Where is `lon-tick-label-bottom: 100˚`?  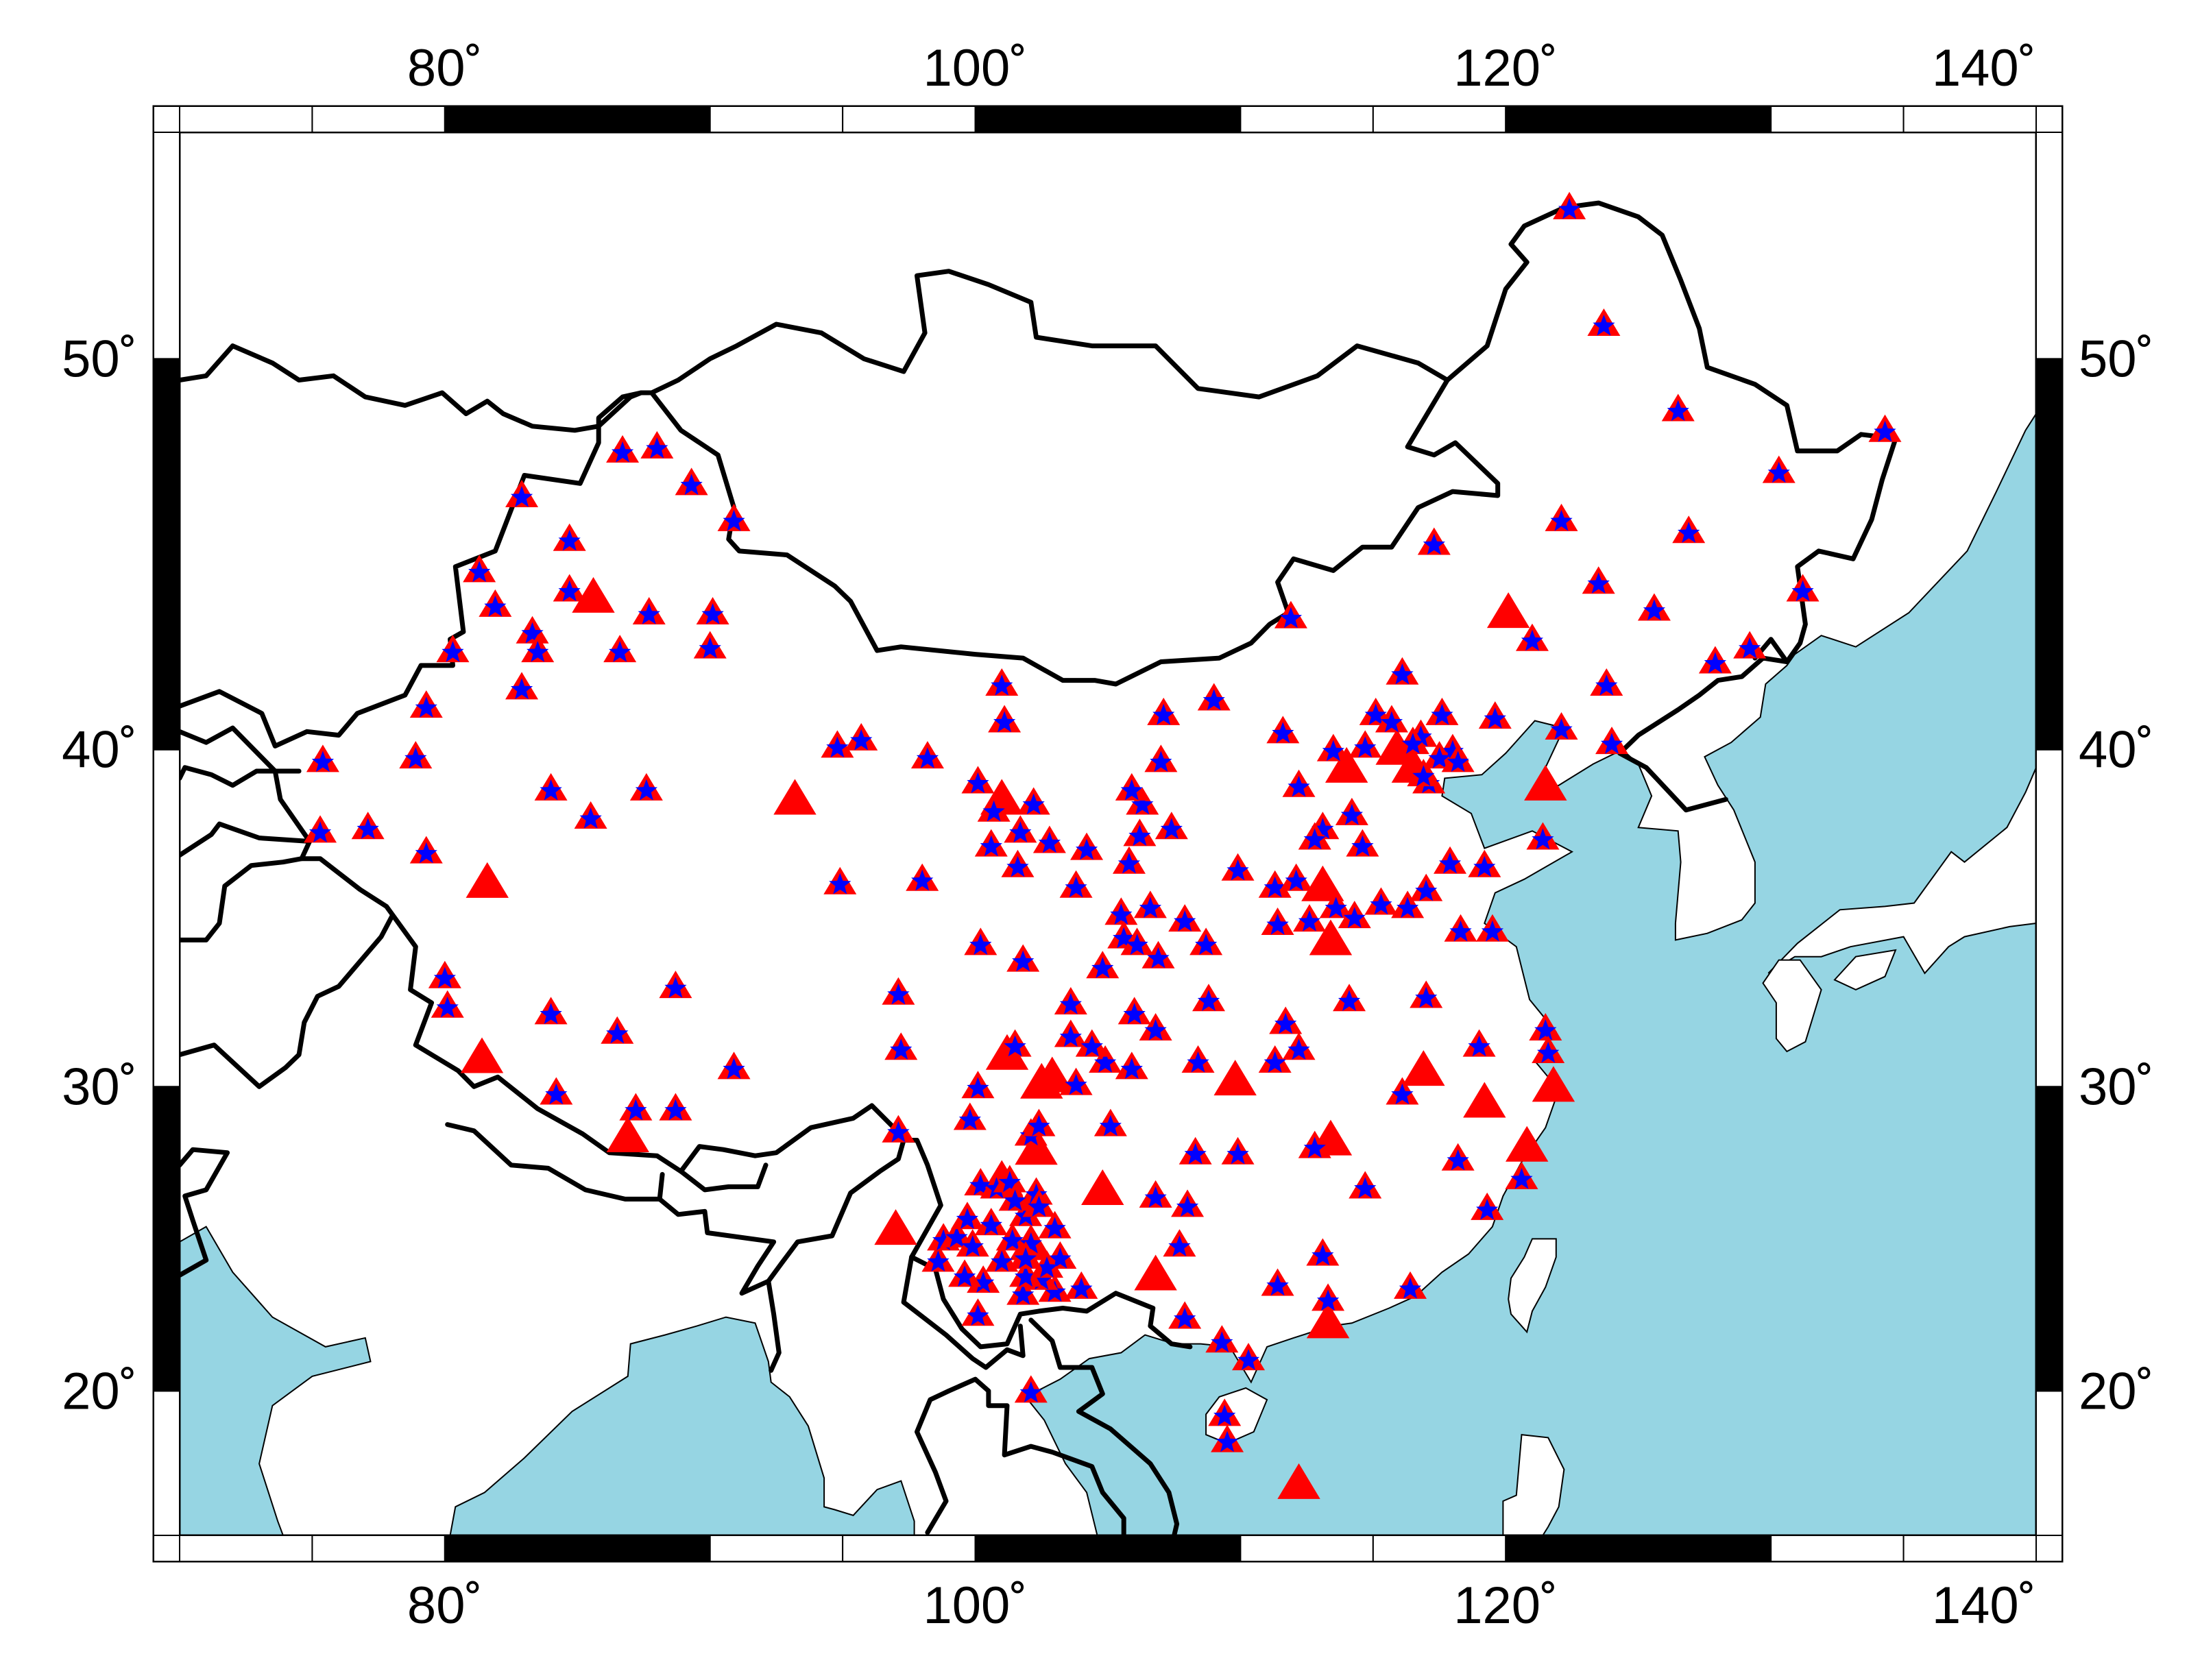 lon-tick-label-bottom: 100˚ is located at coordinates (976, 1605).